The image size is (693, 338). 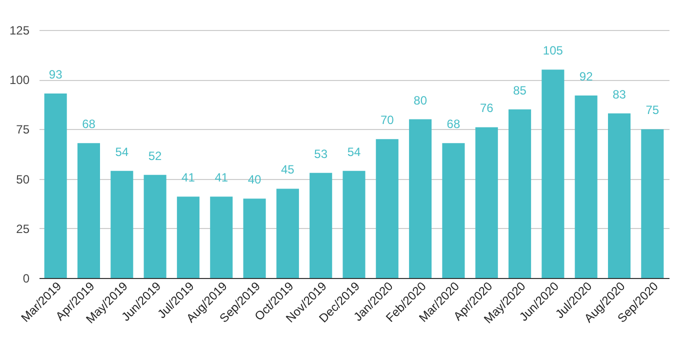 I want to click on y-tick-label: 0, so click(x=26, y=279).